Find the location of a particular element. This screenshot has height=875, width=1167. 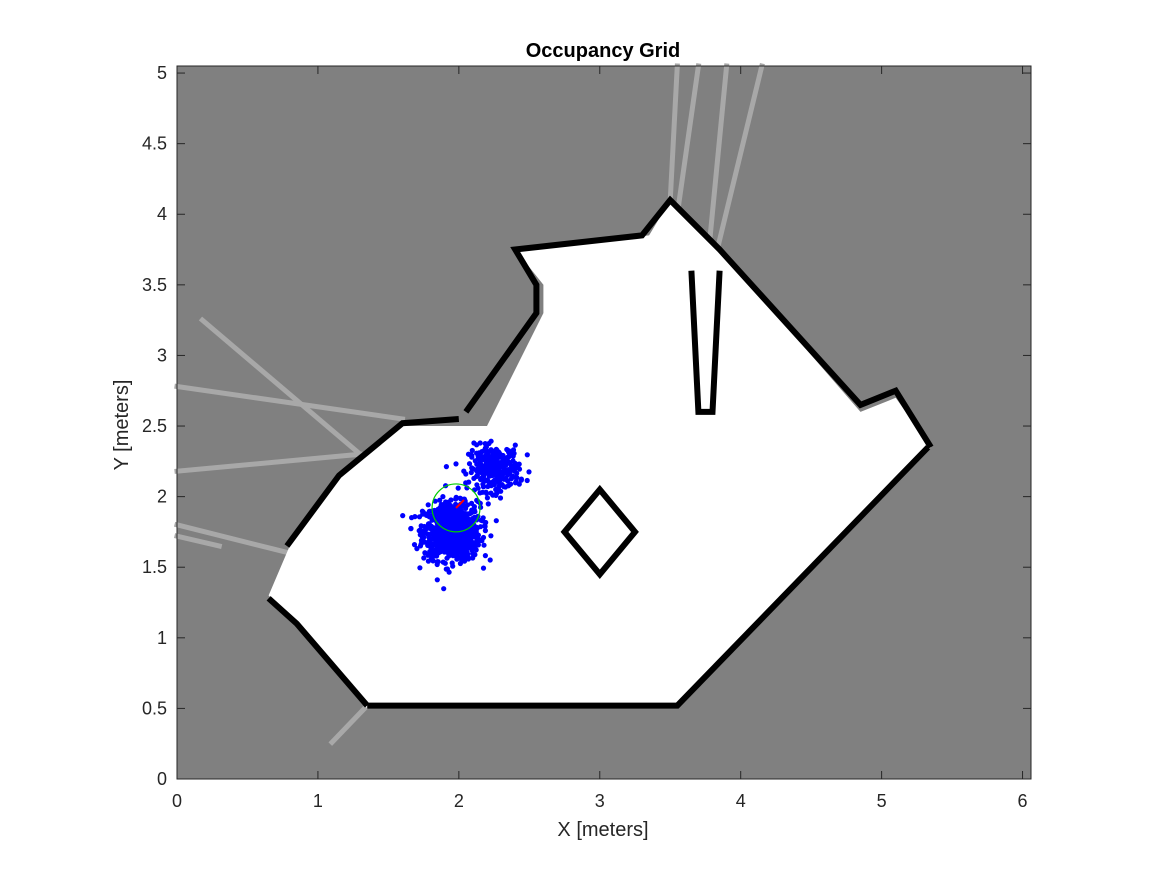

y-tick-label: 2 is located at coordinates (162, 497).